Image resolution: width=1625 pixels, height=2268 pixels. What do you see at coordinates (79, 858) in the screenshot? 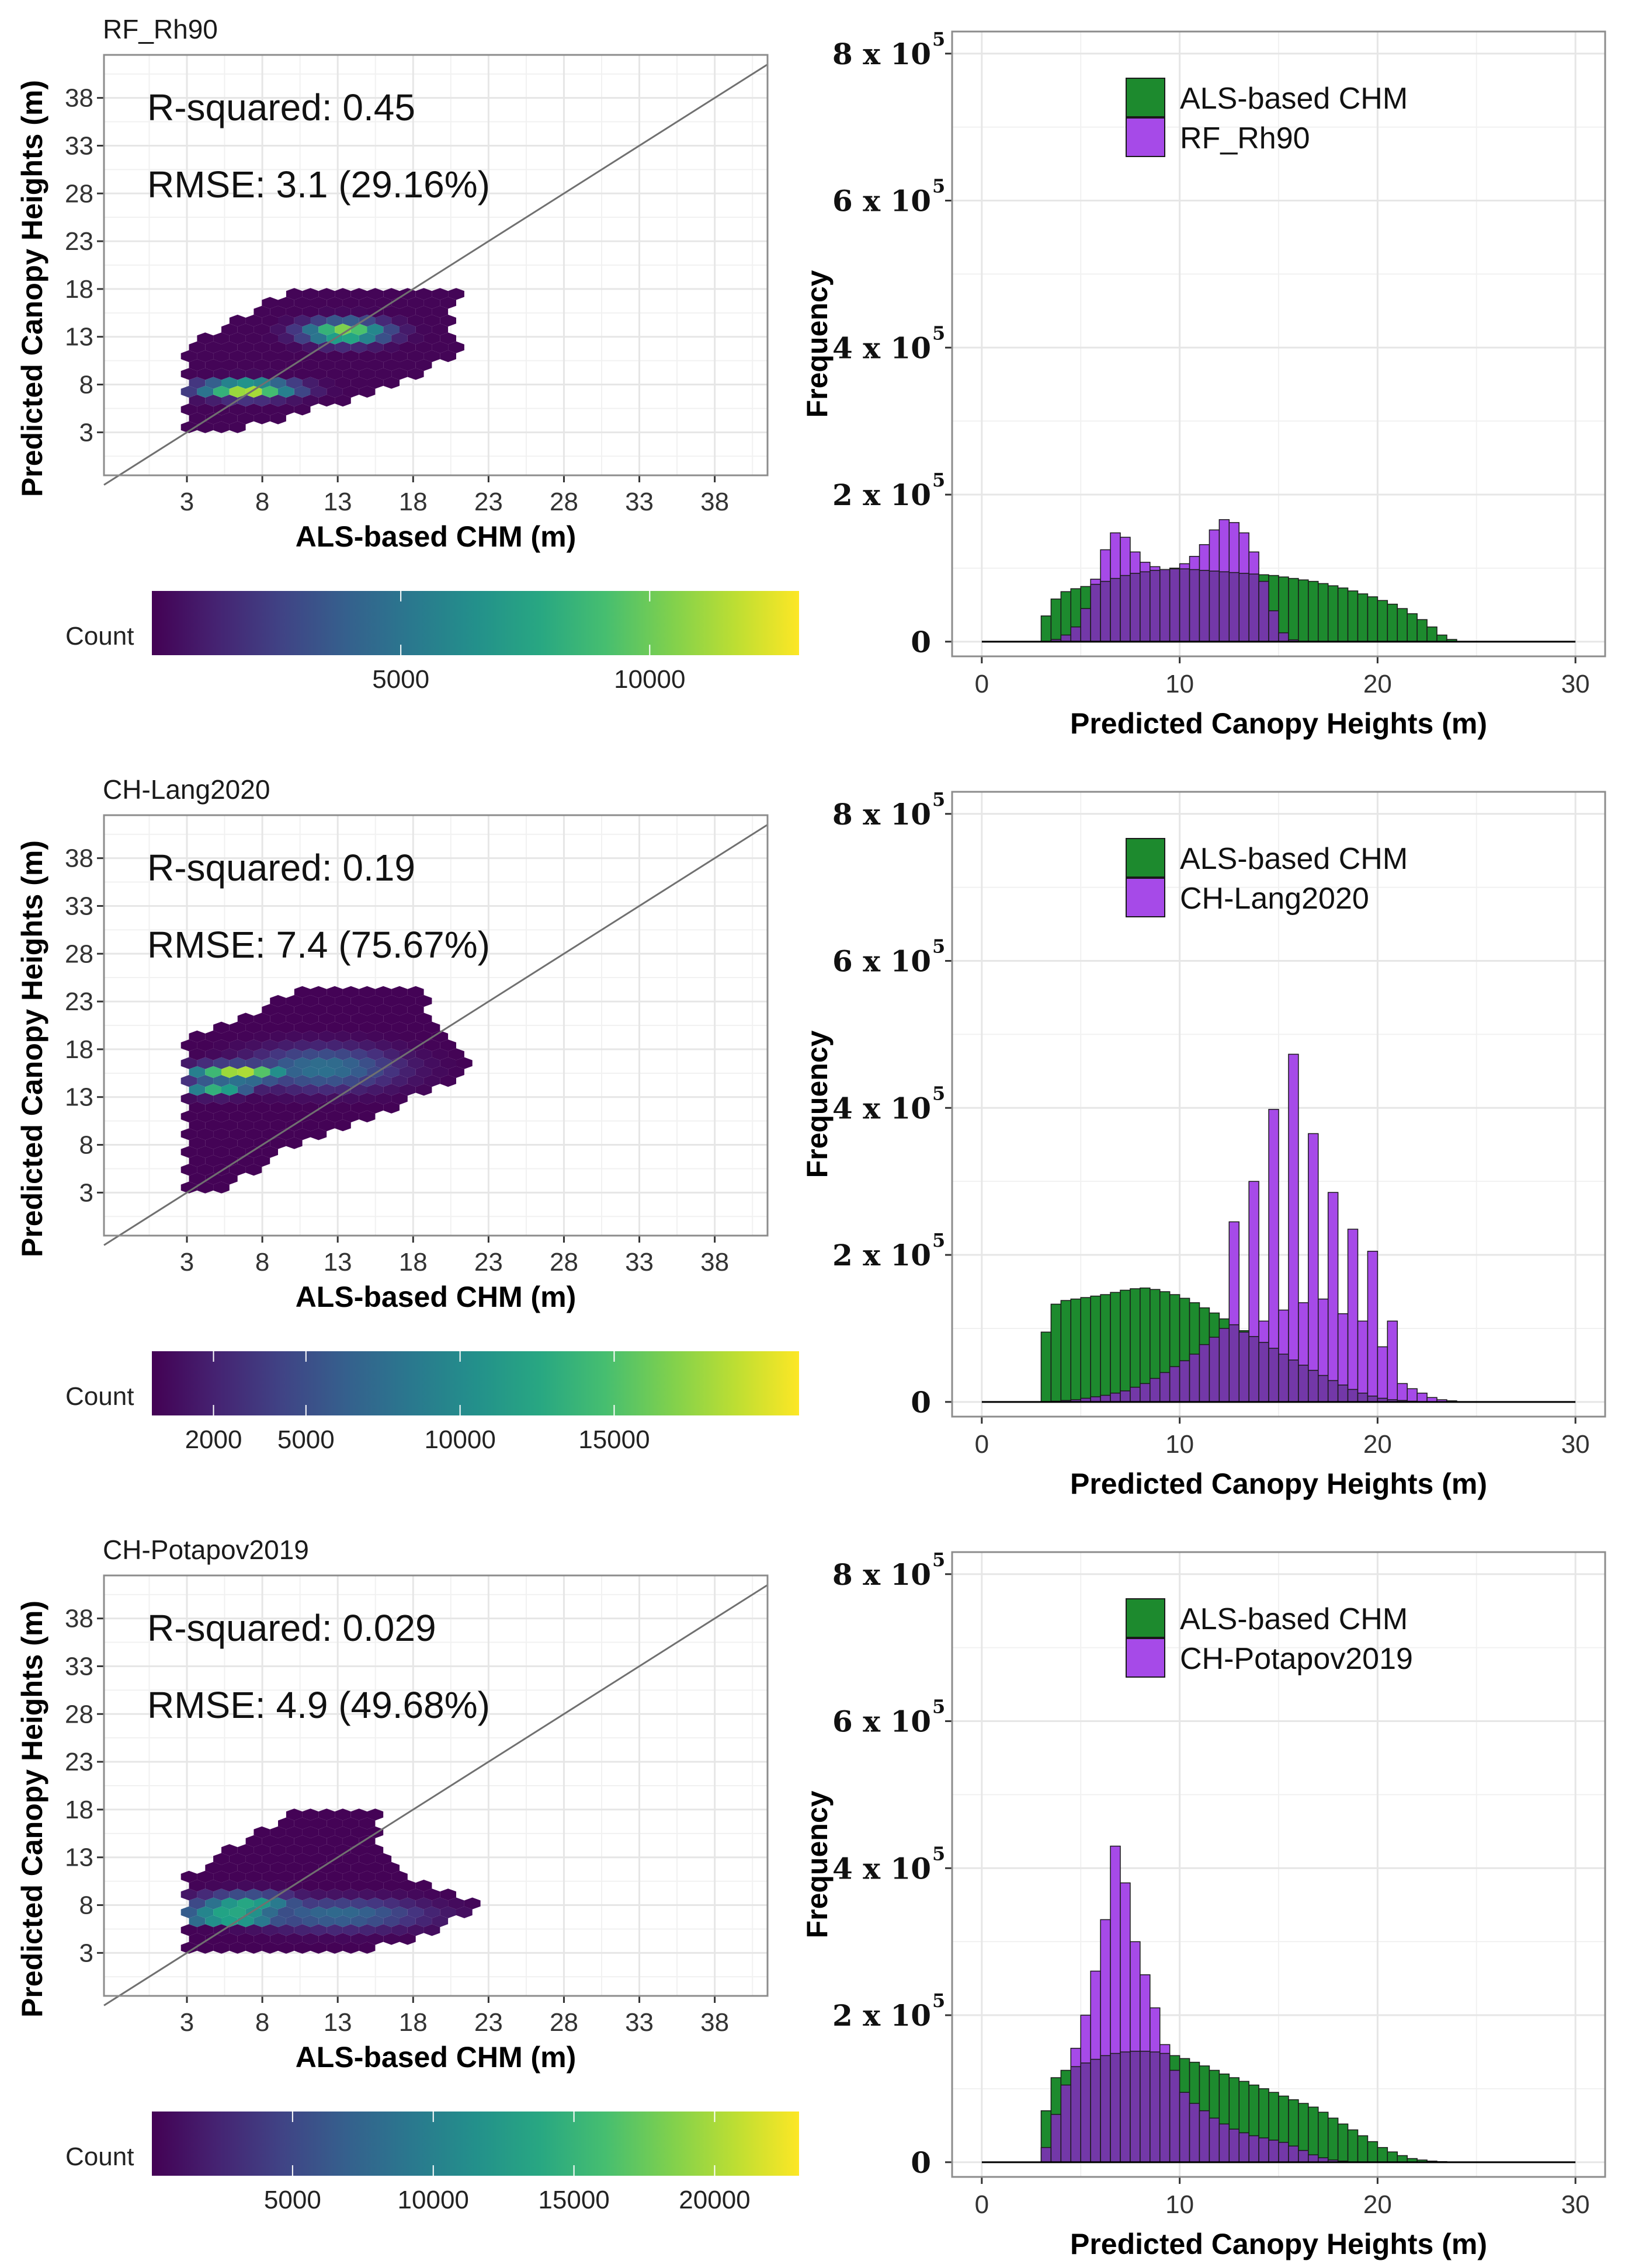
I see `y-tick-label: 38` at bounding box center [79, 858].